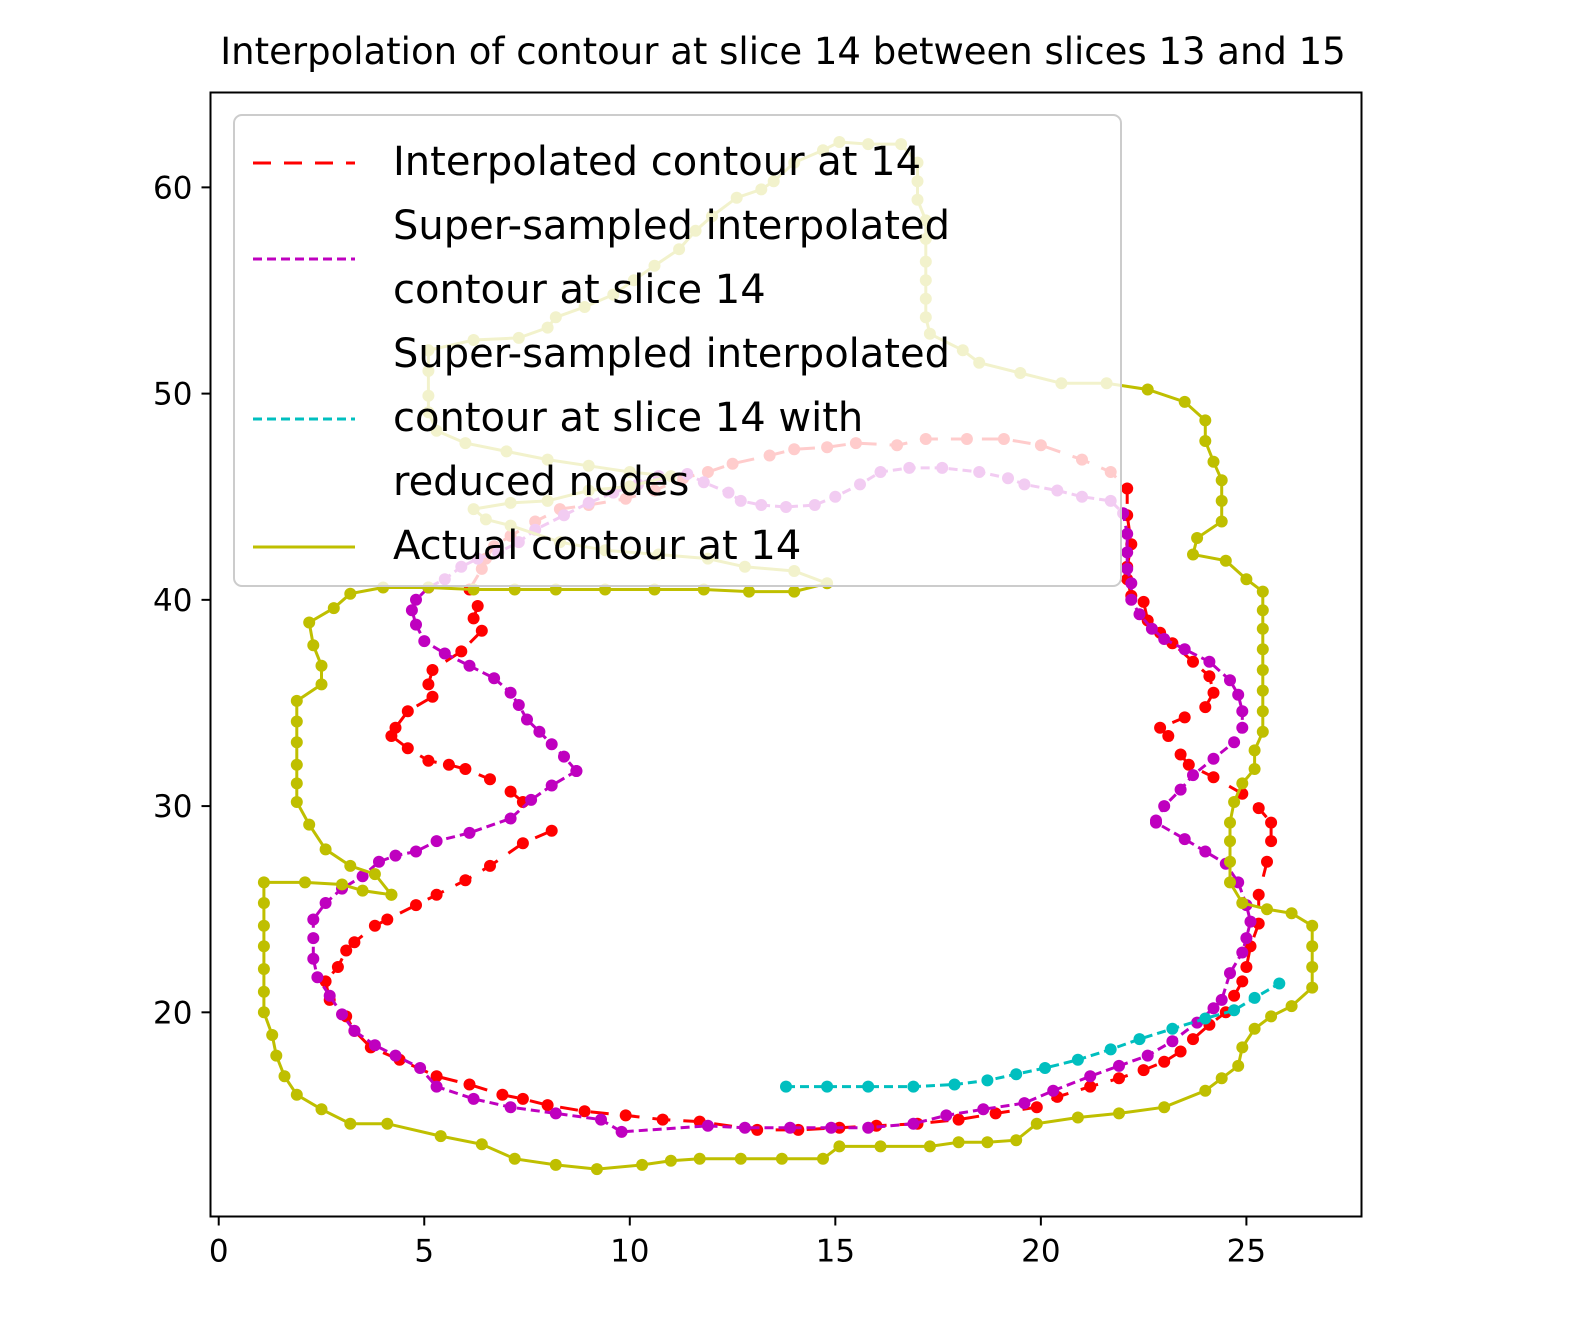 The height and width of the screenshot is (1324, 1581). What do you see at coordinates (424, 1252) in the screenshot?
I see `x-tick-label: 5` at bounding box center [424, 1252].